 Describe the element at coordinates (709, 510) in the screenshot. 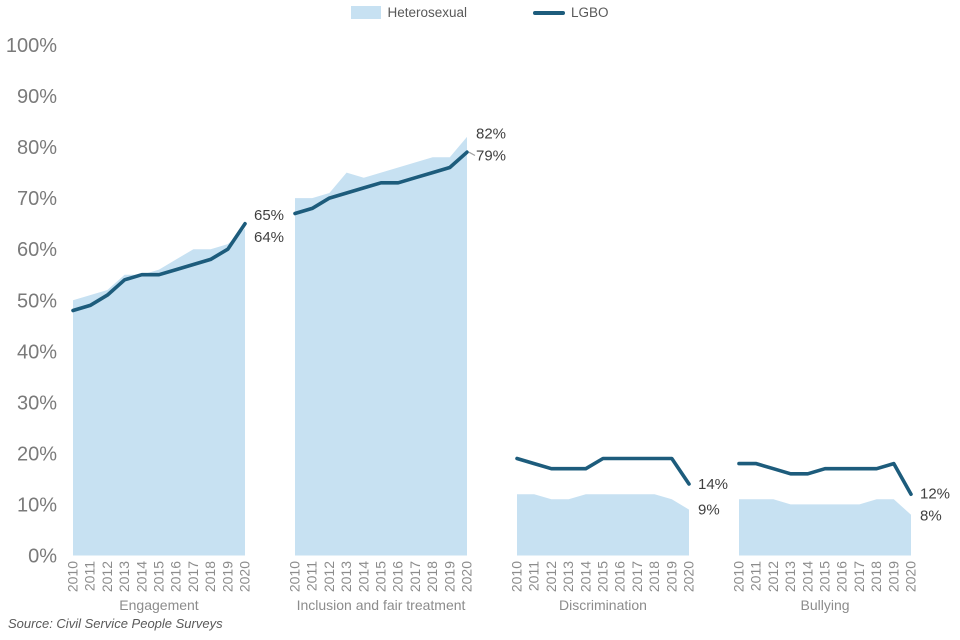

I see `end-label-discrimination: 9%` at that location.